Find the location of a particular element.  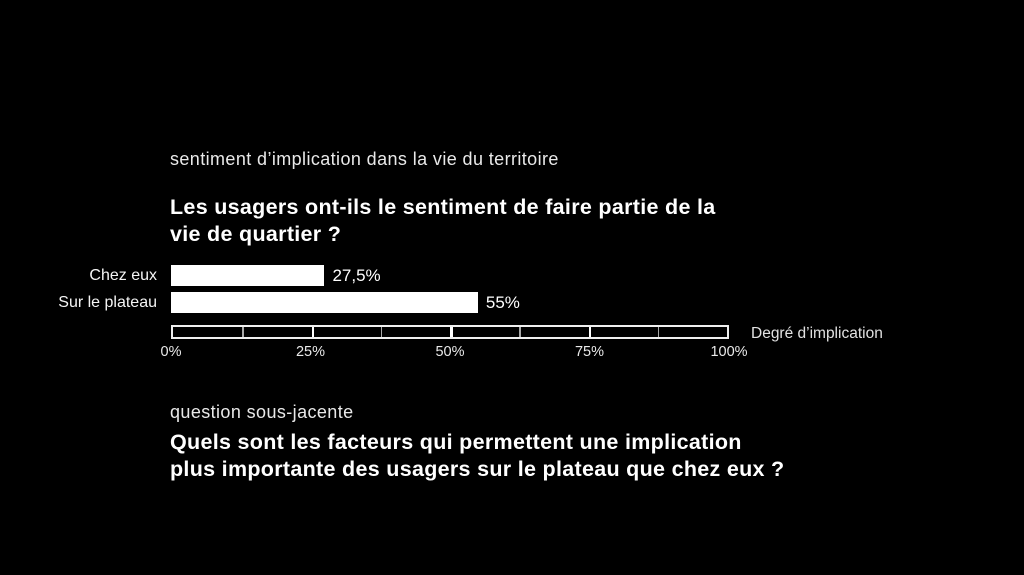

bar-sur-le-plateau is located at coordinates (324, 302).